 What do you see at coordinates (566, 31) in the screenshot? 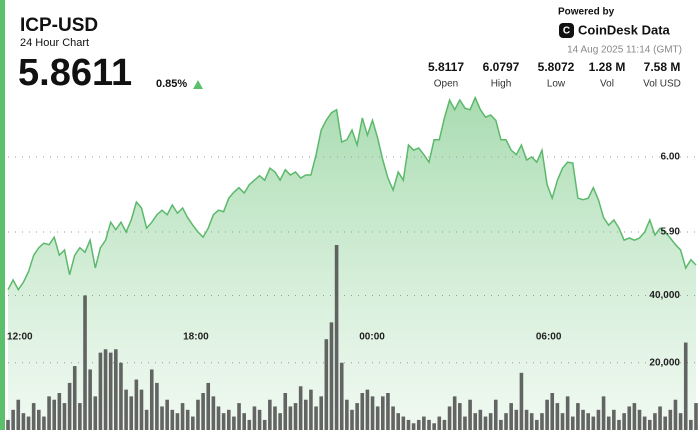
I see `logo-mark: C` at bounding box center [566, 31].